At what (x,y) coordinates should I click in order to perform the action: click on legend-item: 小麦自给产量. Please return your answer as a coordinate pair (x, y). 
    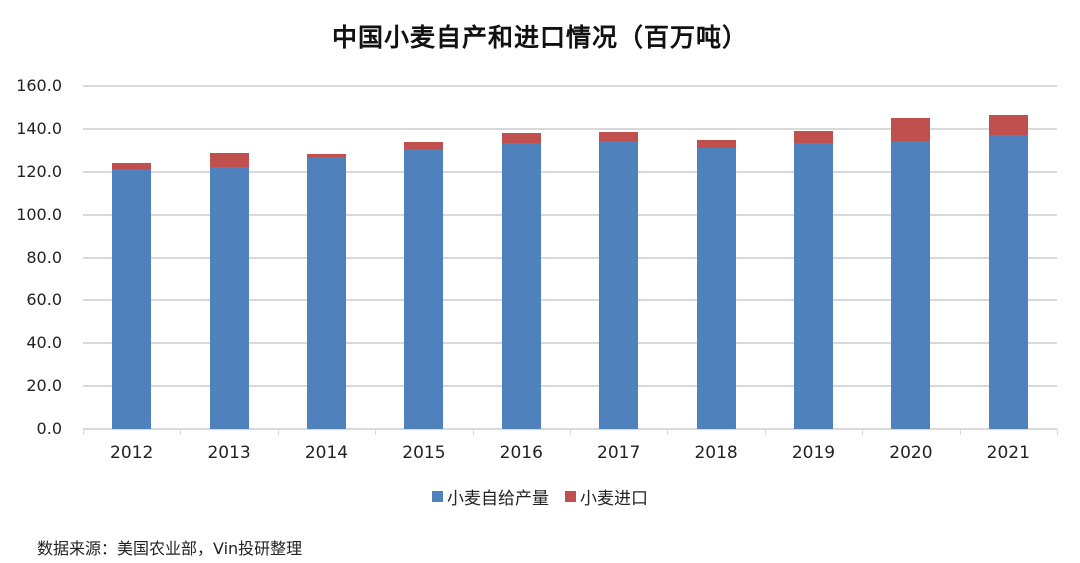
    Looking at the image, I should click on (490, 496).